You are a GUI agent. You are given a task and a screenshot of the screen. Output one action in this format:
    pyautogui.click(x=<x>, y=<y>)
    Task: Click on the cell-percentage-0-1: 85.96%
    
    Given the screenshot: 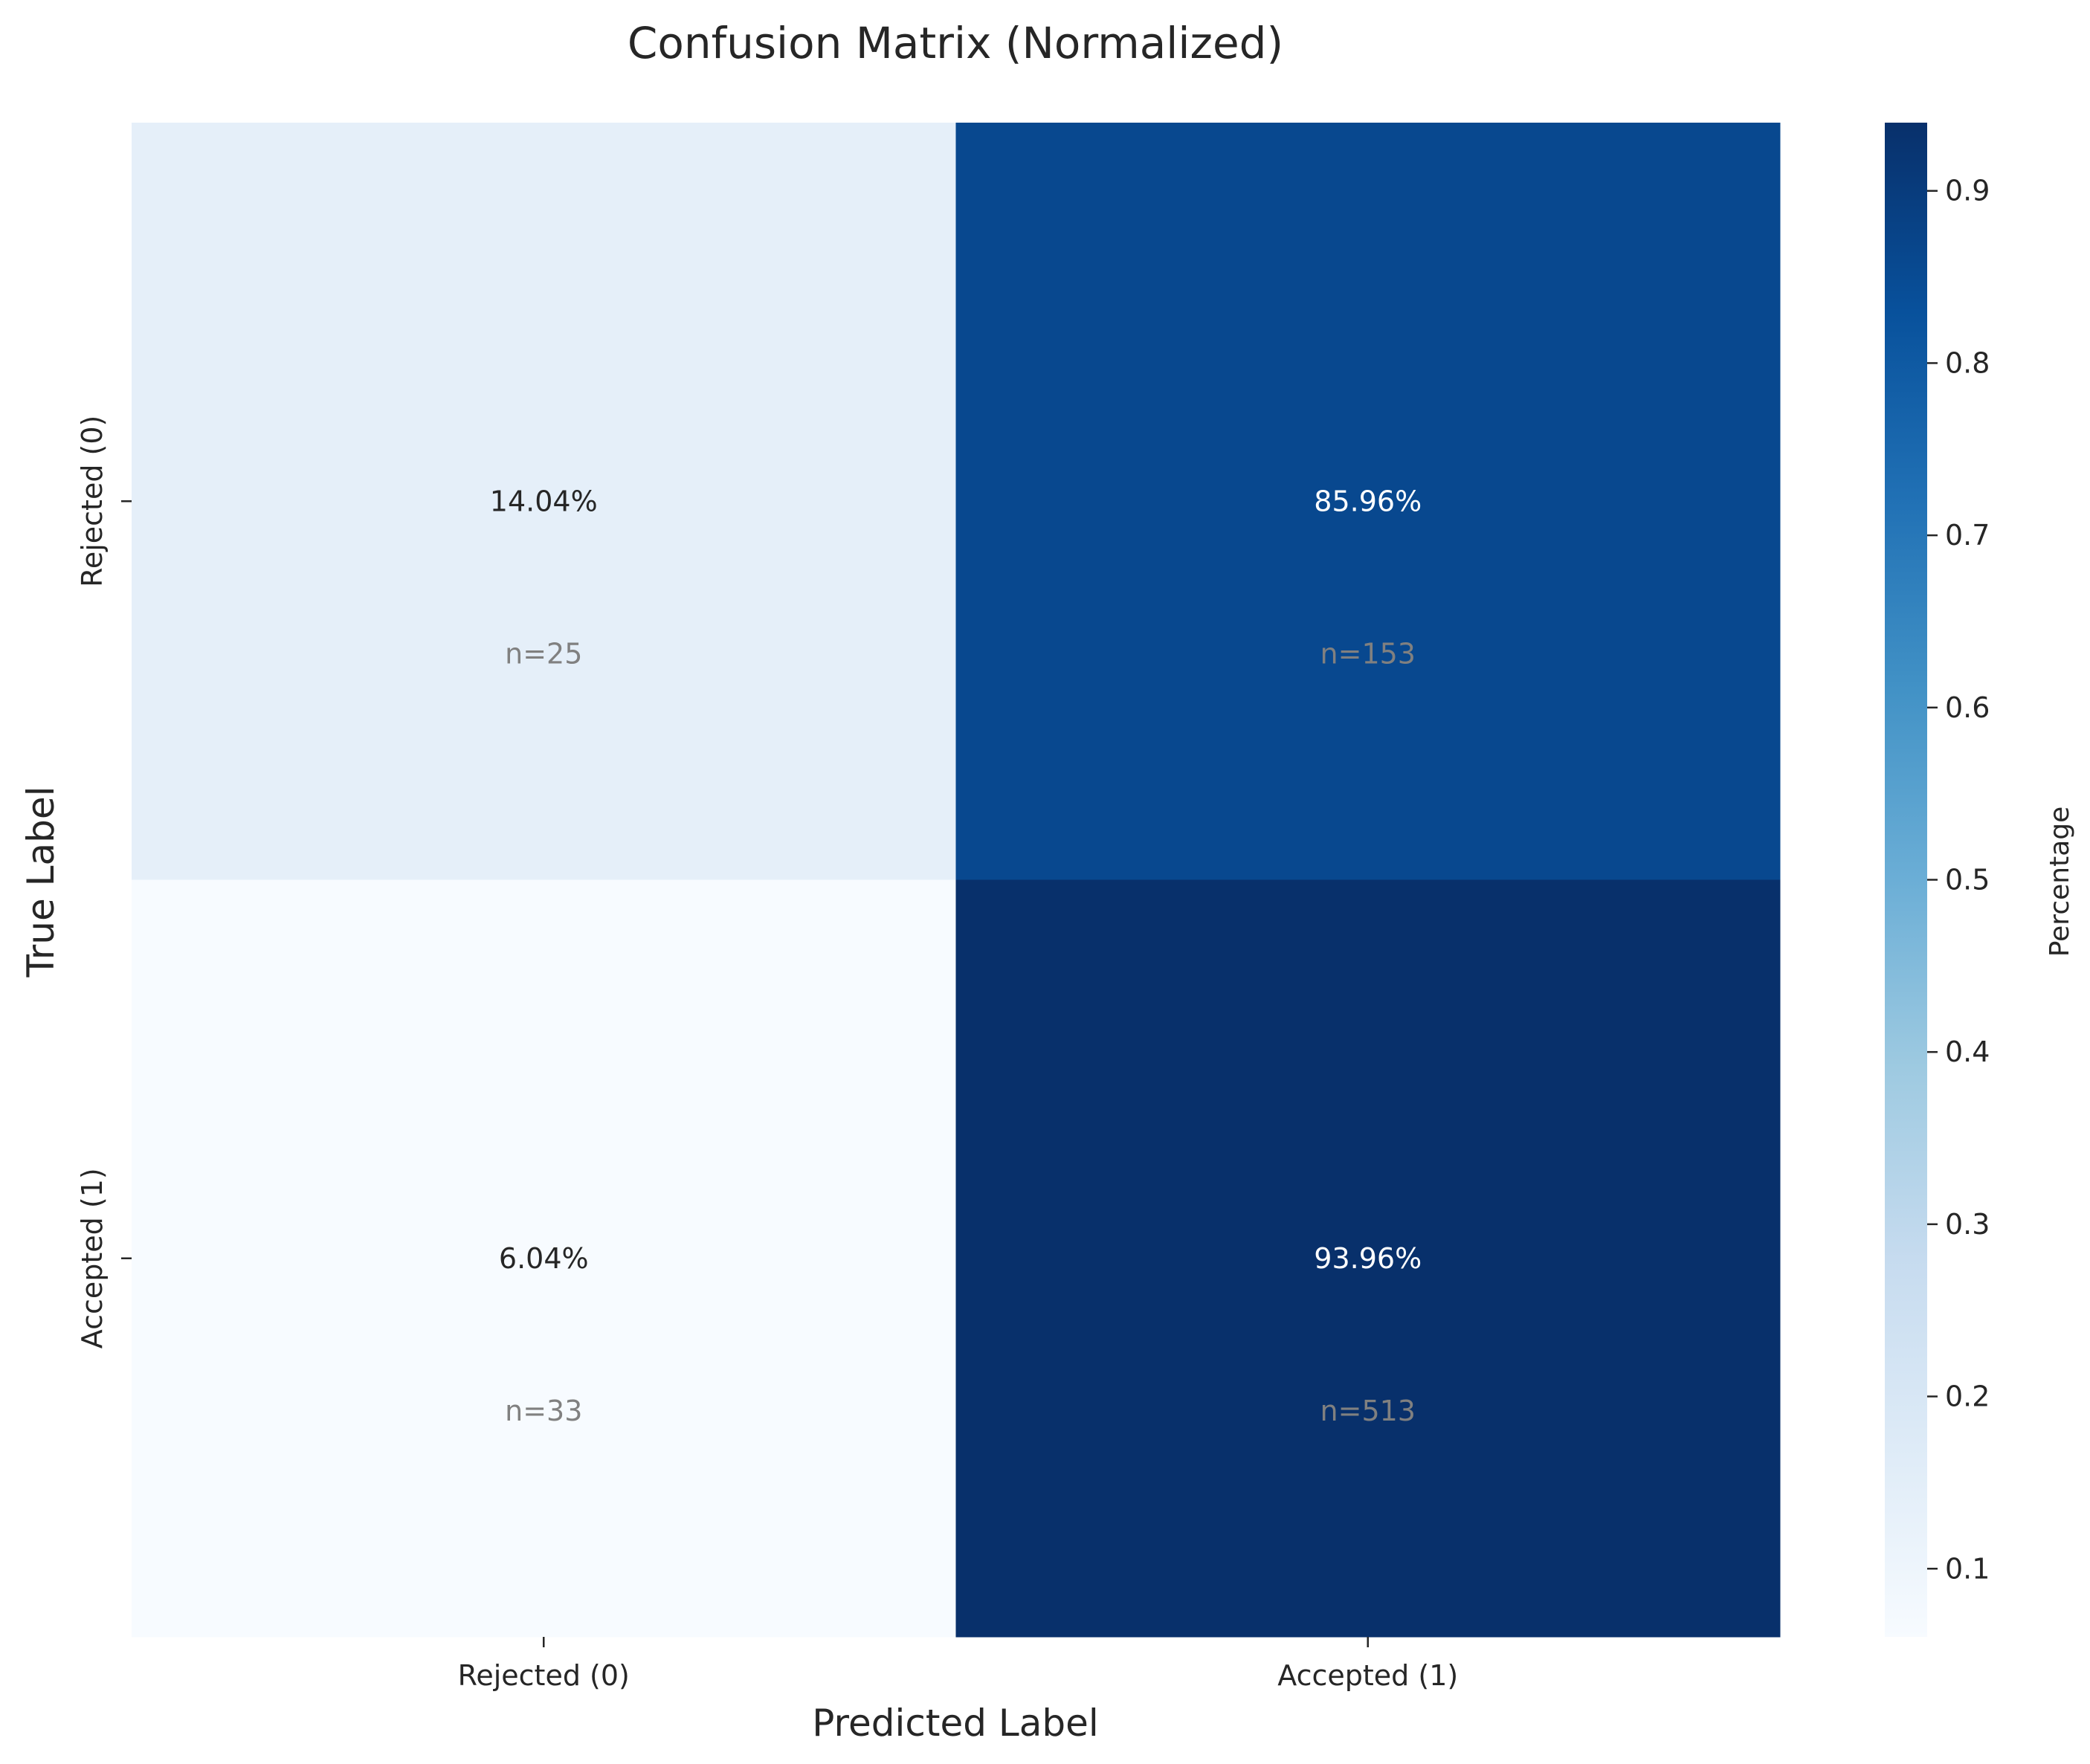 What is the action you would take?
    pyautogui.click(x=1368, y=501)
    